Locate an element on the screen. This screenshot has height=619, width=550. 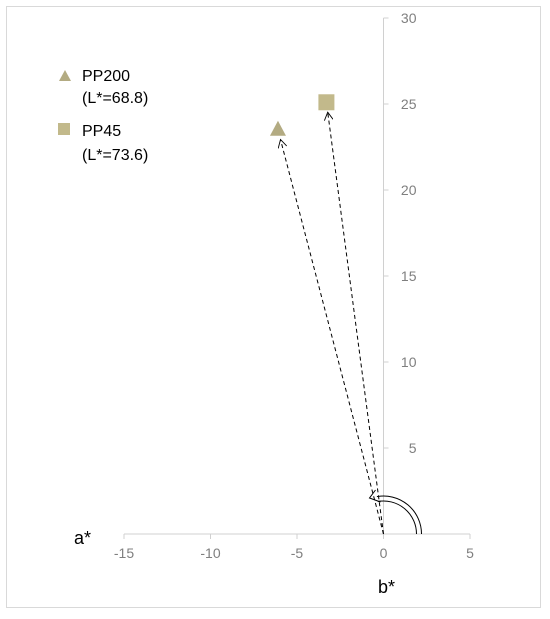
x-tick-label: -10 is located at coordinates (210, 553).